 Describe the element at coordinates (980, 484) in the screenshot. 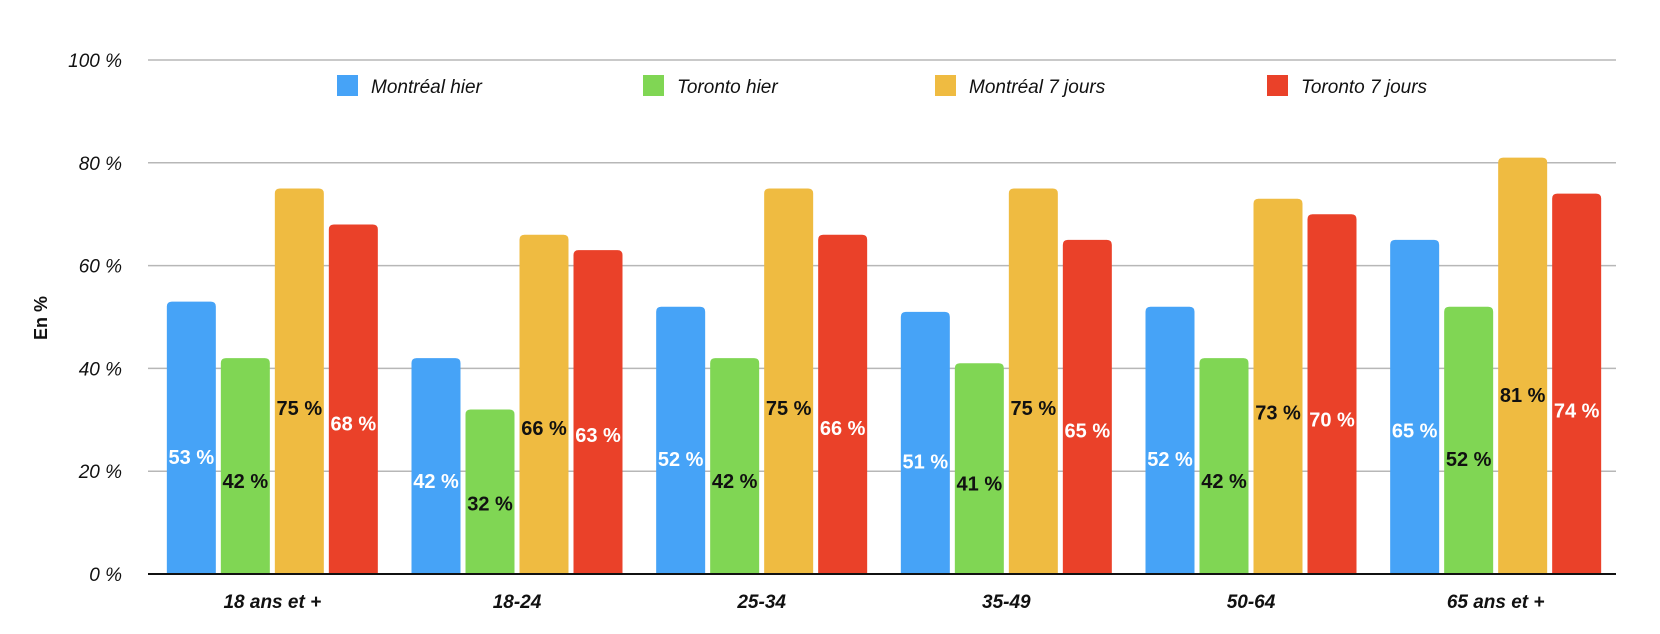

I see `data-label: 41 %` at that location.